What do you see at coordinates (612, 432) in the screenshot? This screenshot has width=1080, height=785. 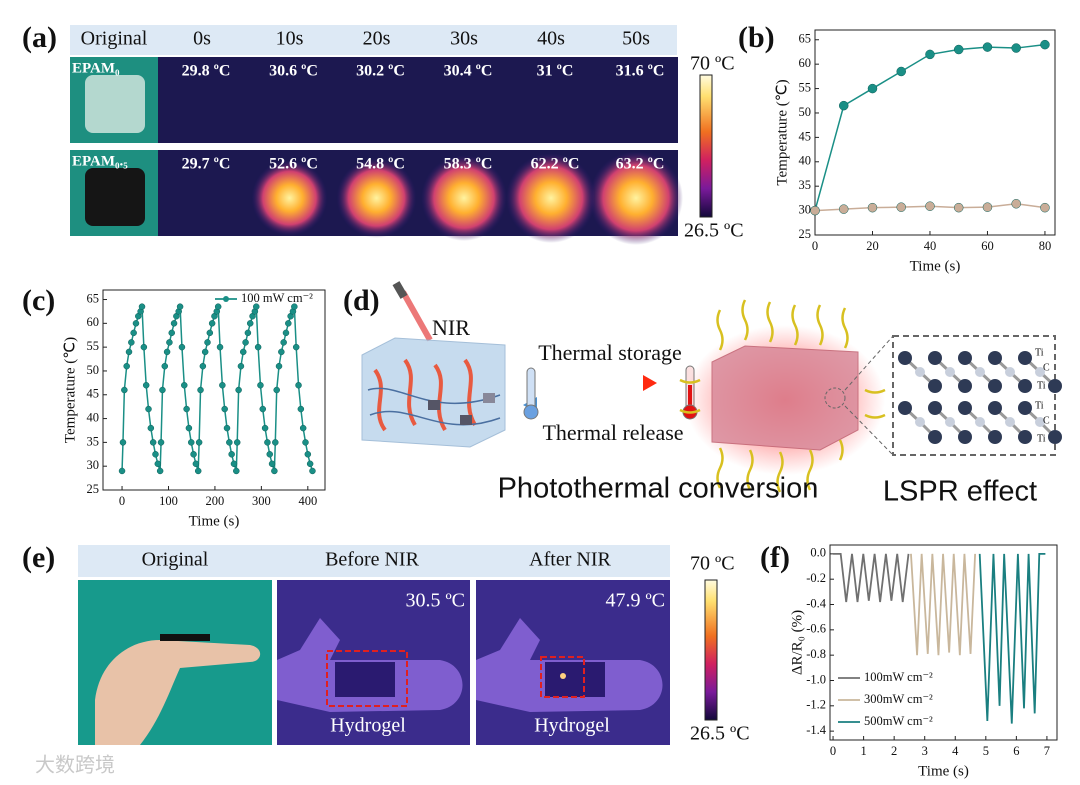 I see `release-label: Thermal release` at bounding box center [612, 432].